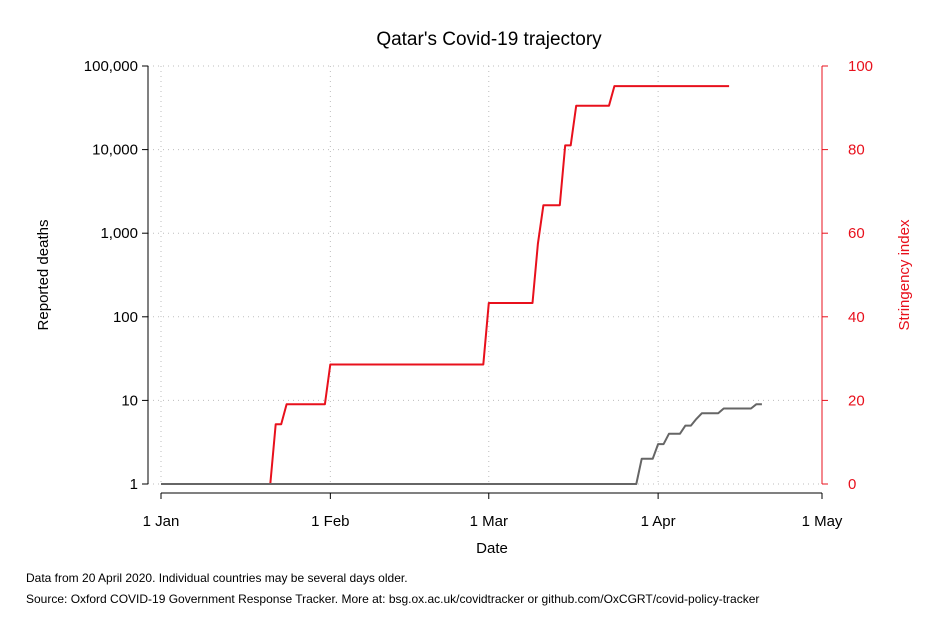 Image resolution: width=948 pixels, height=637 pixels. I want to click on right-axis-tick-label: 60, so click(856, 233).